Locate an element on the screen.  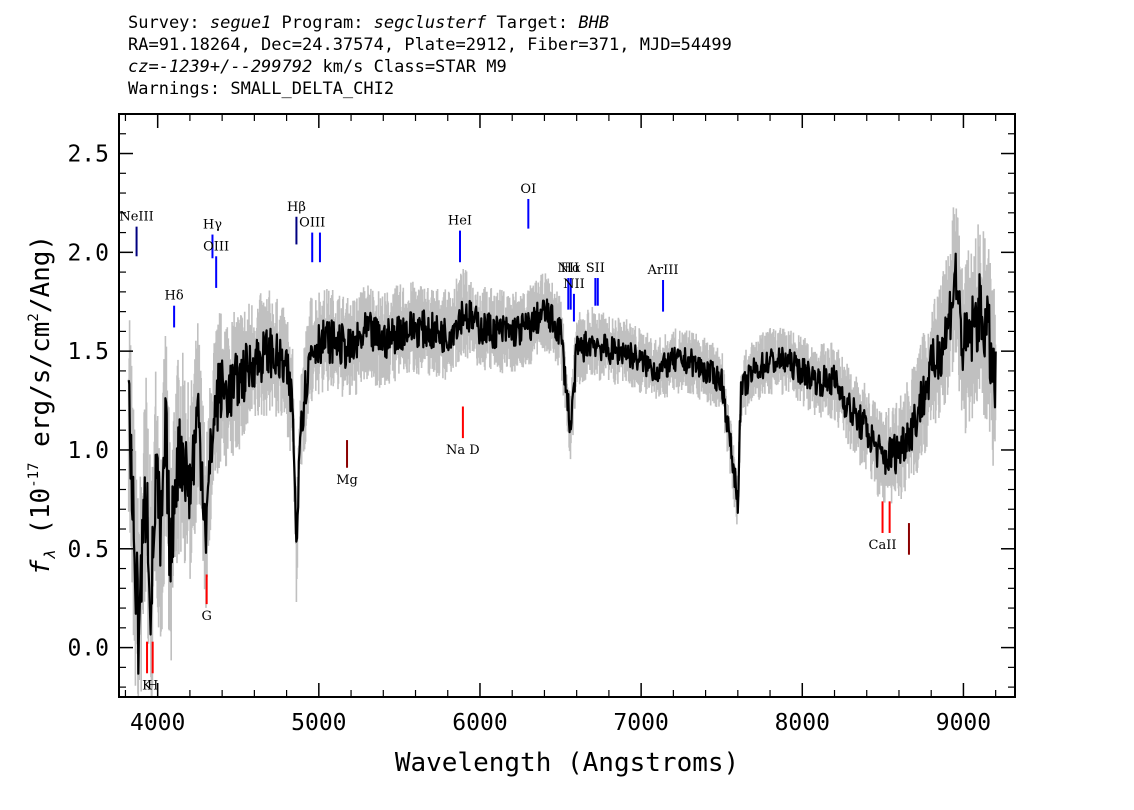
y-tick-label: 2.0 is located at coordinates (88, 253).